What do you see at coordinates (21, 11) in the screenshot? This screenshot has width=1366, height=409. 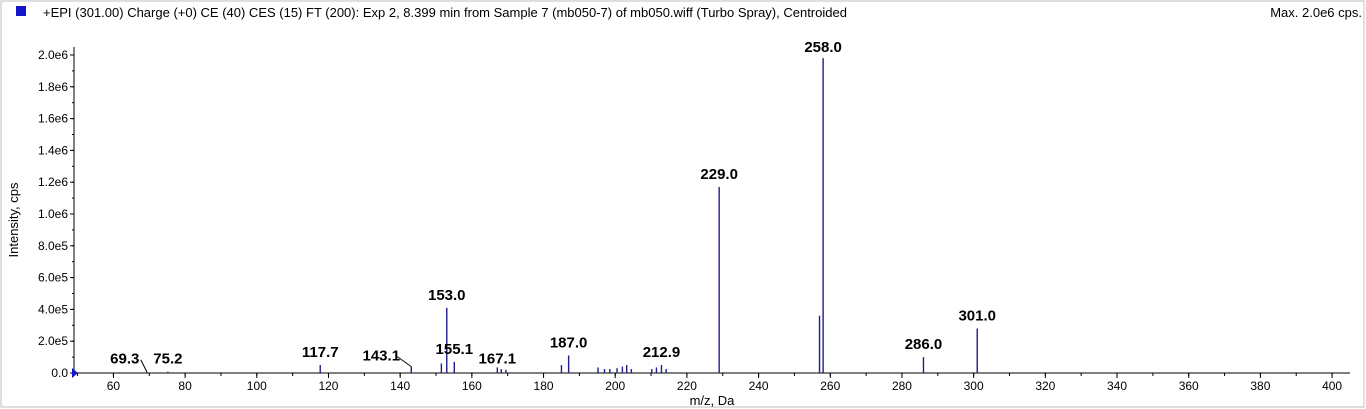 I see `series-color-swatch` at bounding box center [21, 11].